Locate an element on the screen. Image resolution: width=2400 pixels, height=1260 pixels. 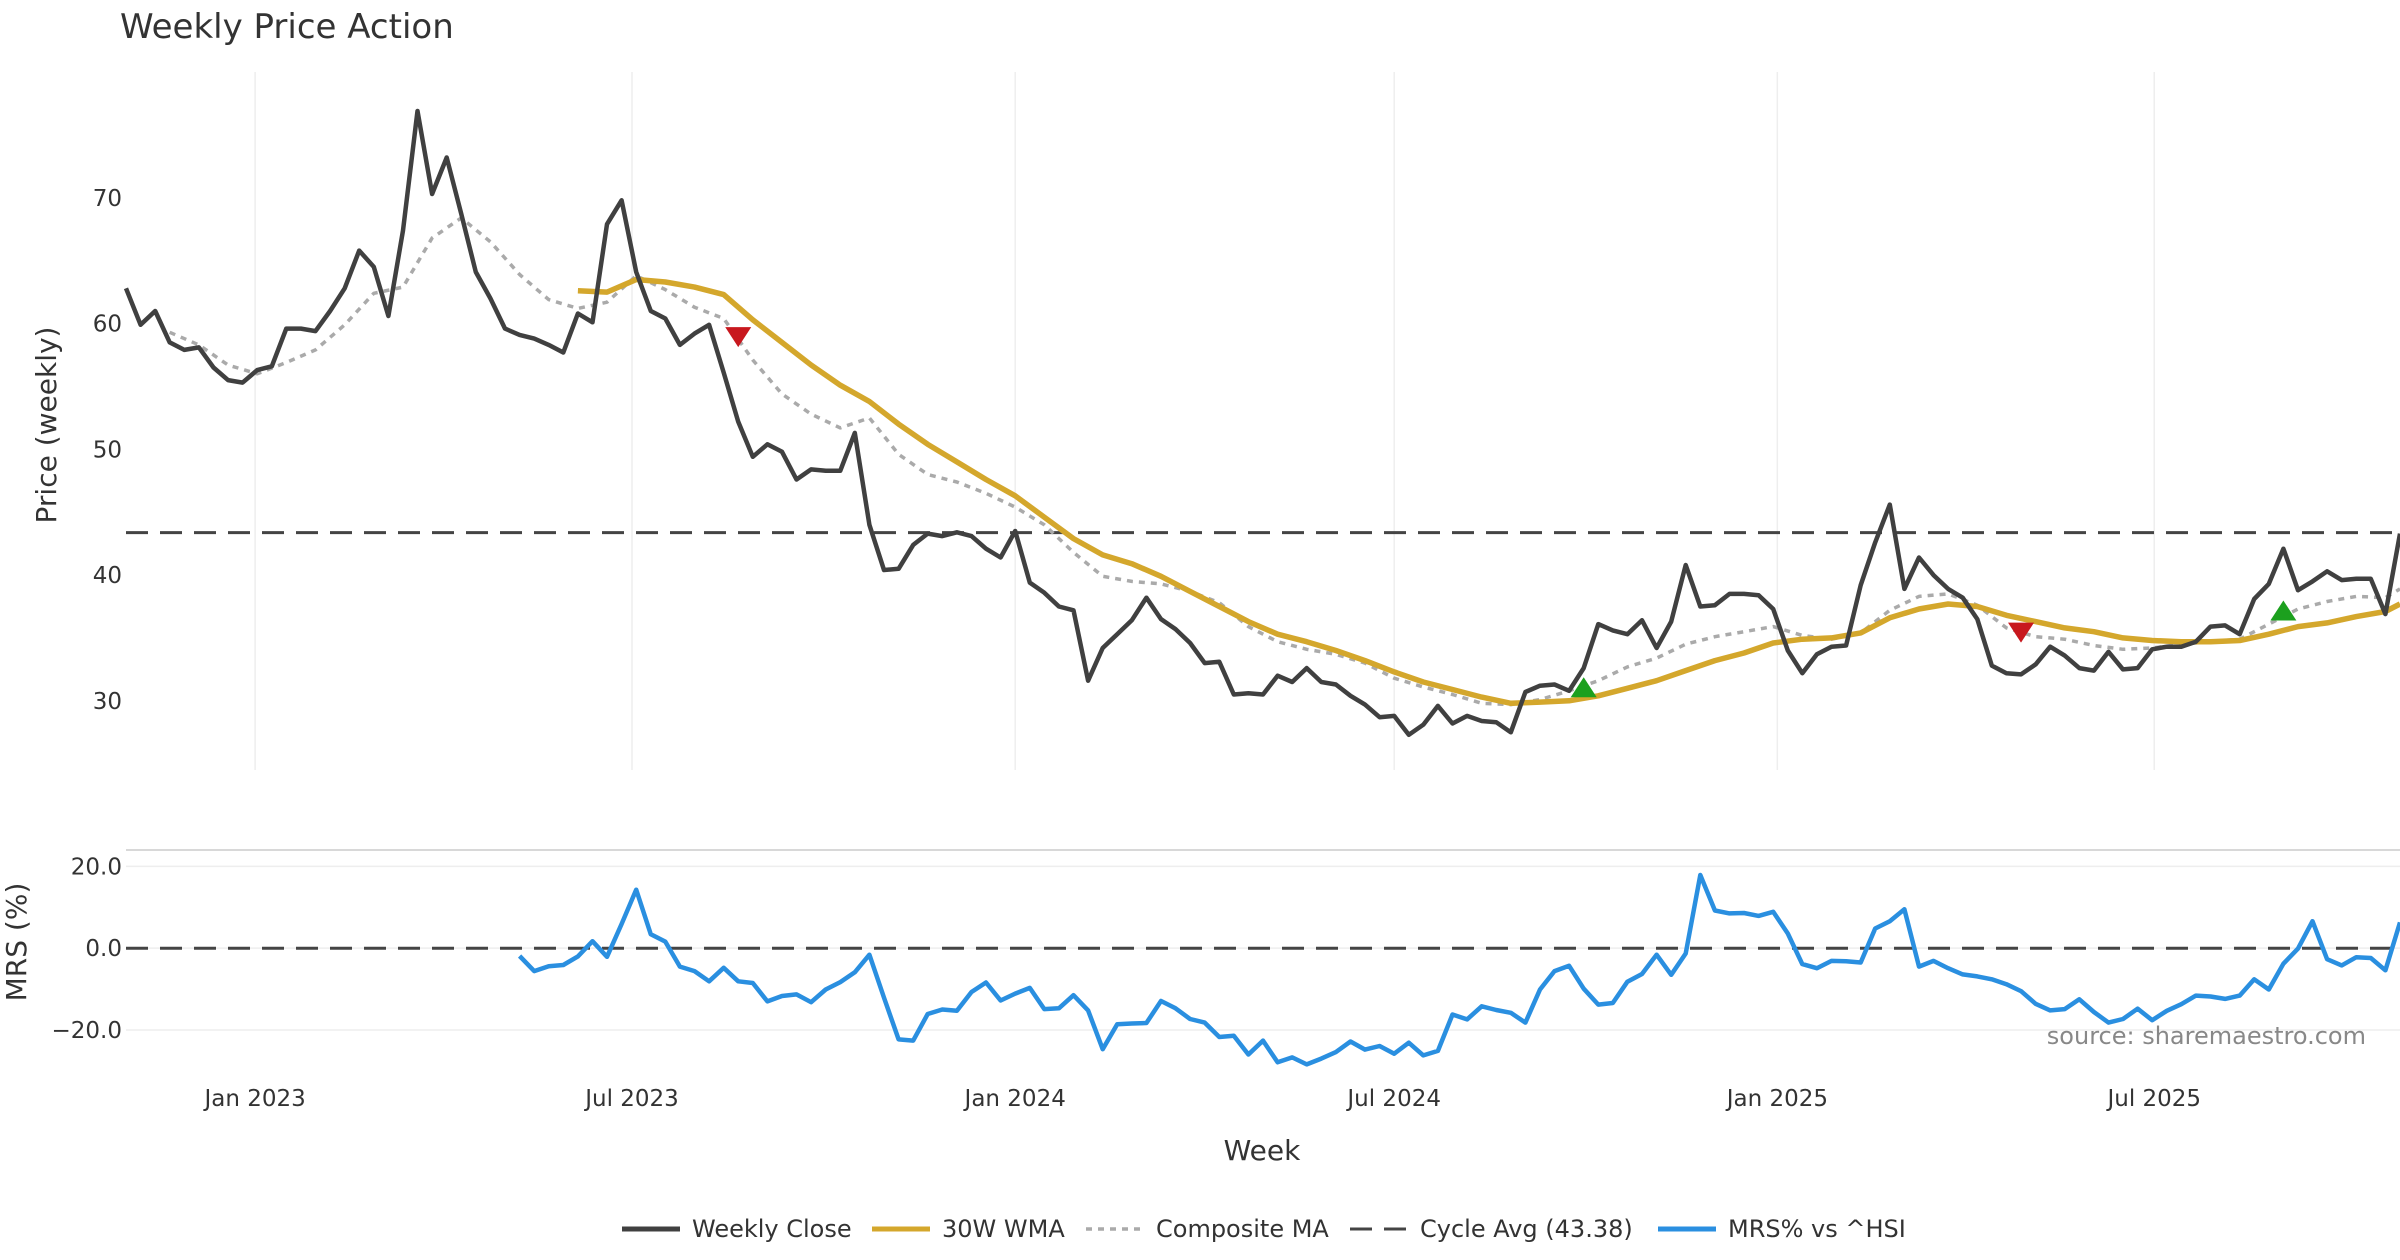
mrs-y-tick-label: 20.0 is located at coordinates (96, 867).